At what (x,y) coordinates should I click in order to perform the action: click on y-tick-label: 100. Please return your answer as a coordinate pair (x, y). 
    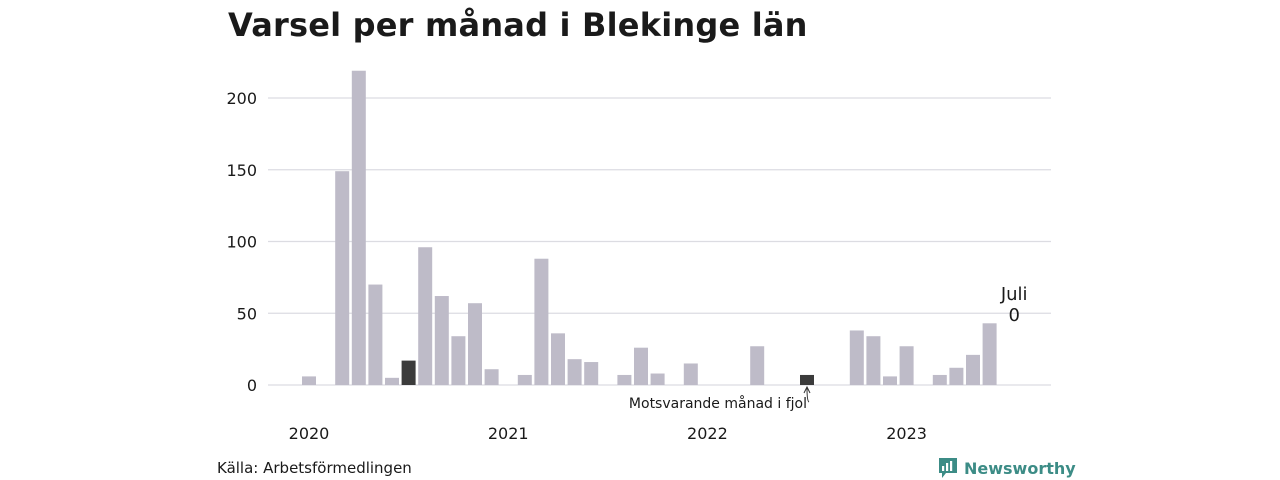
    Looking at the image, I should click on (241, 242).